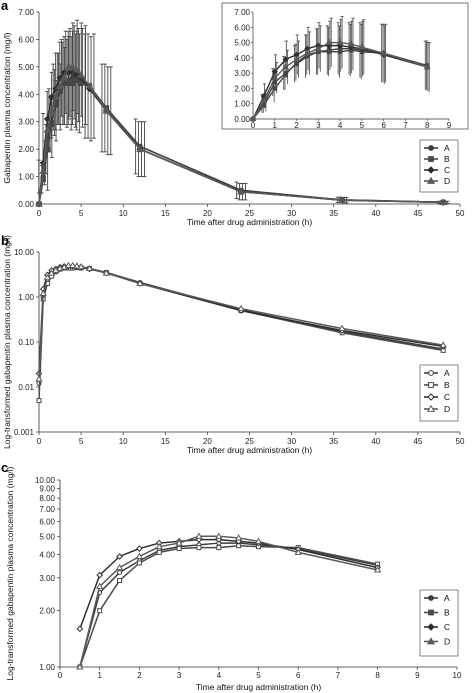 The image size is (474, 693). Describe the element at coordinates (333, 441) in the screenshot. I see `x-tick-label: 35` at that location.